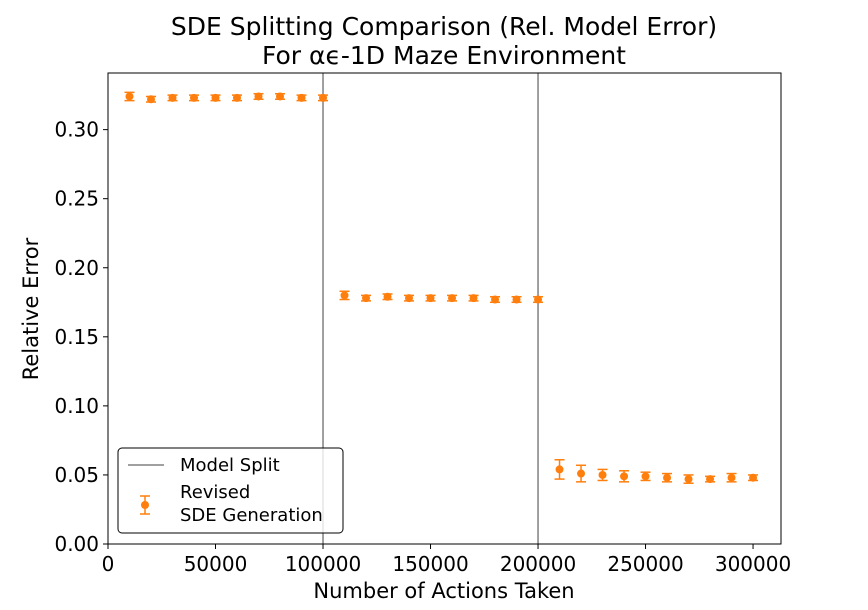 This screenshot has width=868, height=610. Describe the element at coordinates (76, 130) in the screenshot. I see `y-tick-label: 0.30` at that location.